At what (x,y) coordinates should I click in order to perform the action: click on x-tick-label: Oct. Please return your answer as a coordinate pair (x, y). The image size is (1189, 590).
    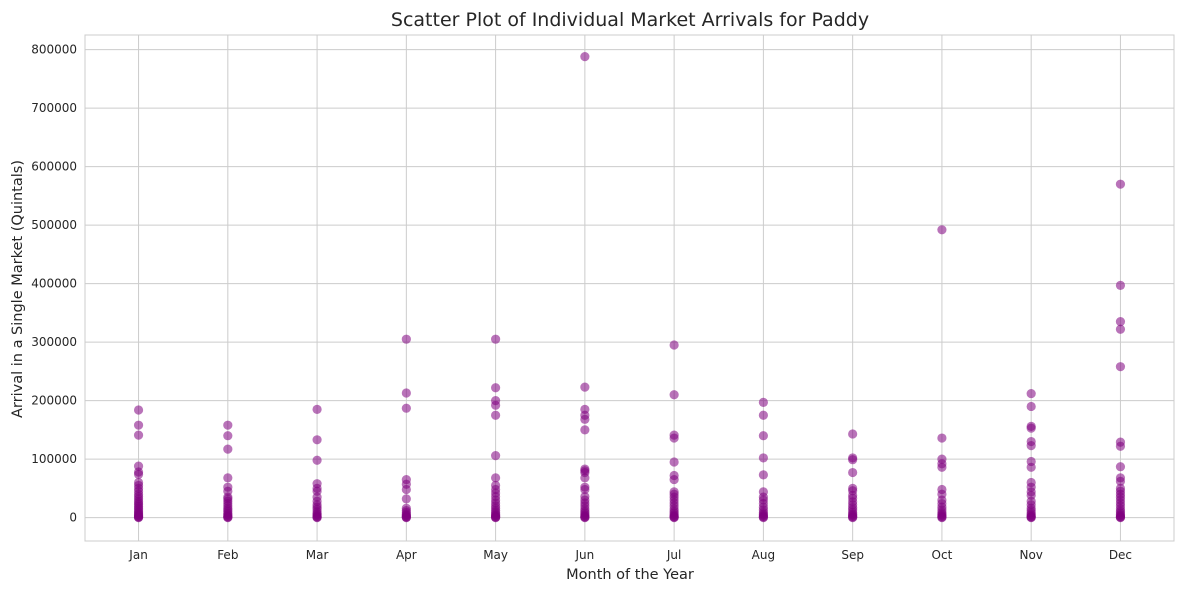
    Looking at the image, I should click on (942, 555).